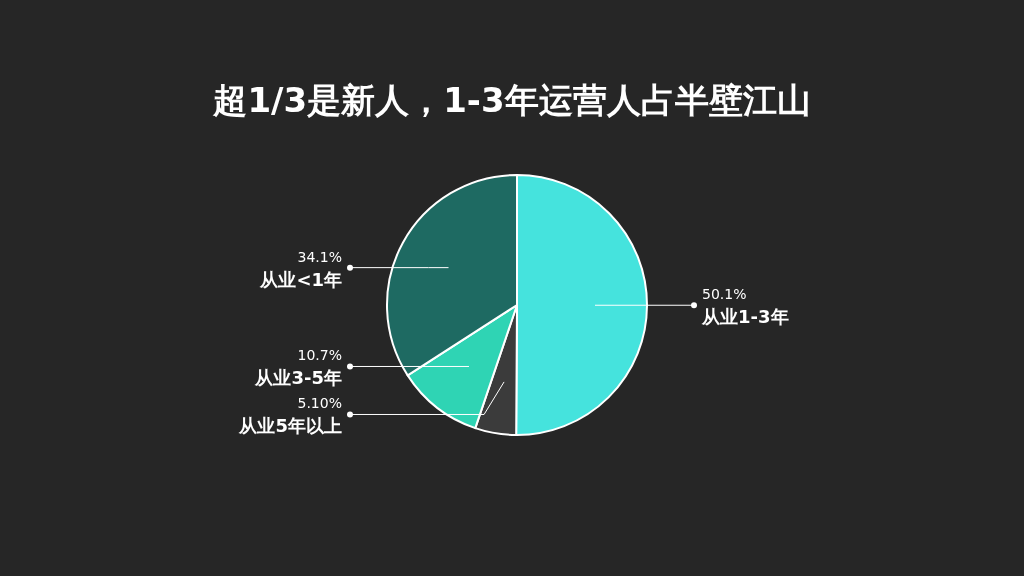 This screenshot has height=576, width=1024. What do you see at coordinates (724, 294) in the screenshot?
I see `data-label: 50.1%` at bounding box center [724, 294].